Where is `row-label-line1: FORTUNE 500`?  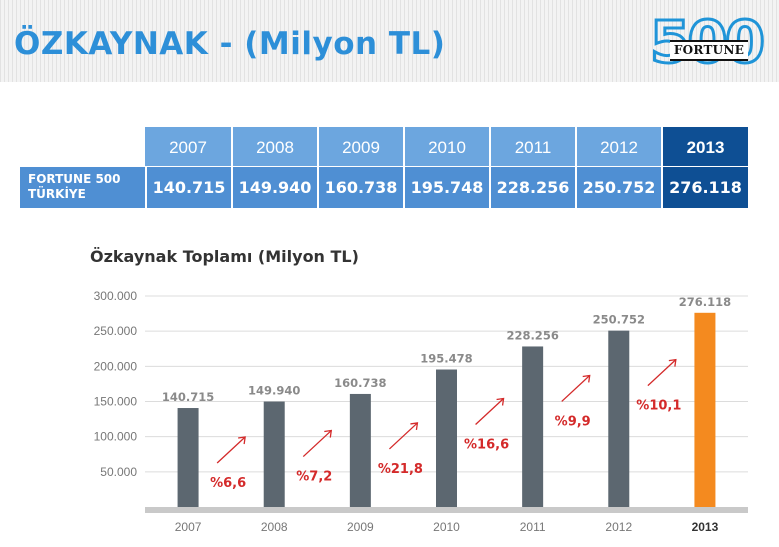 row-label-line1: FORTUNE 500 is located at coordinates (74, 179).